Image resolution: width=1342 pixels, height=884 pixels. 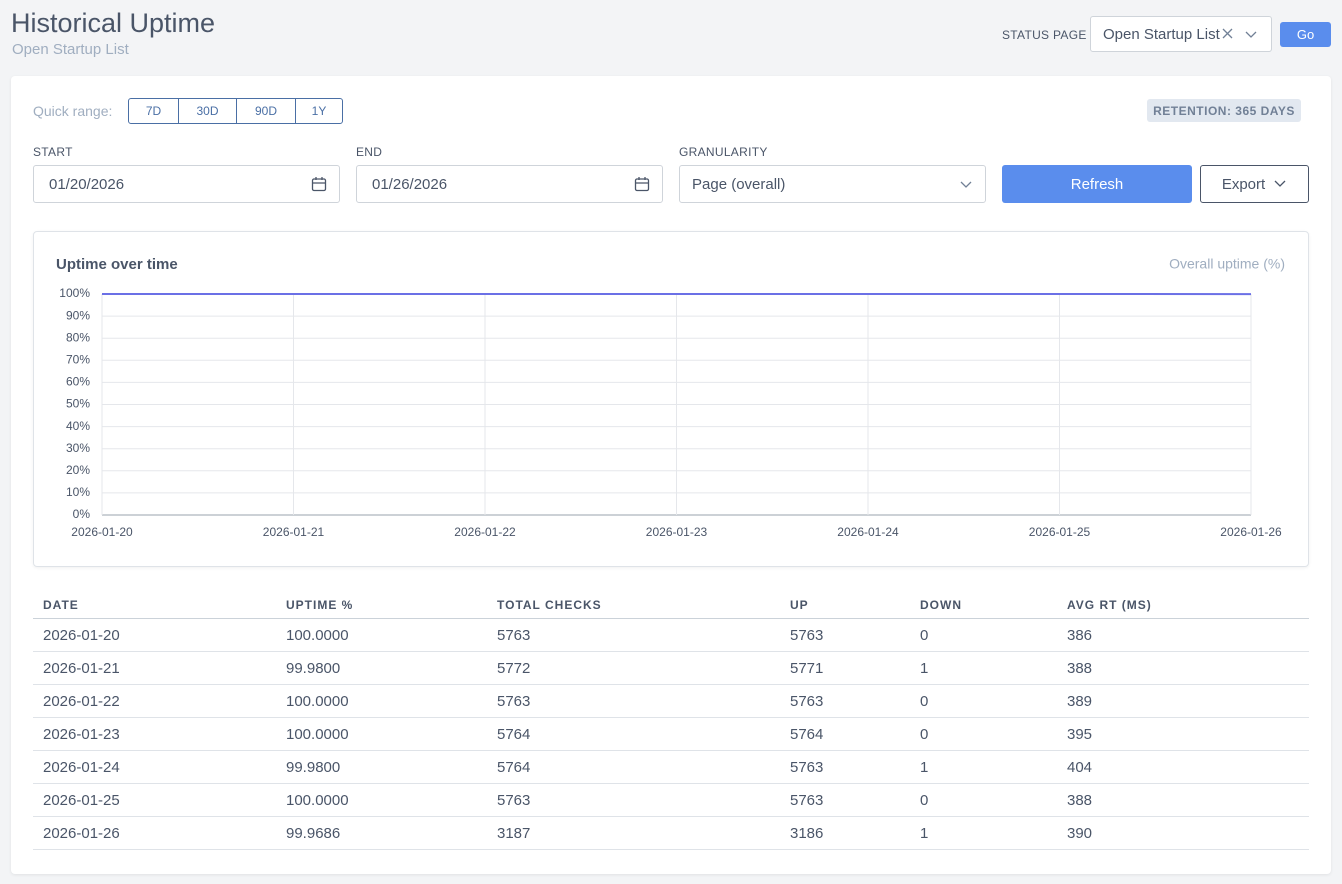 I want to click on y-tick-label: 30%, so click(x=78, y=448).